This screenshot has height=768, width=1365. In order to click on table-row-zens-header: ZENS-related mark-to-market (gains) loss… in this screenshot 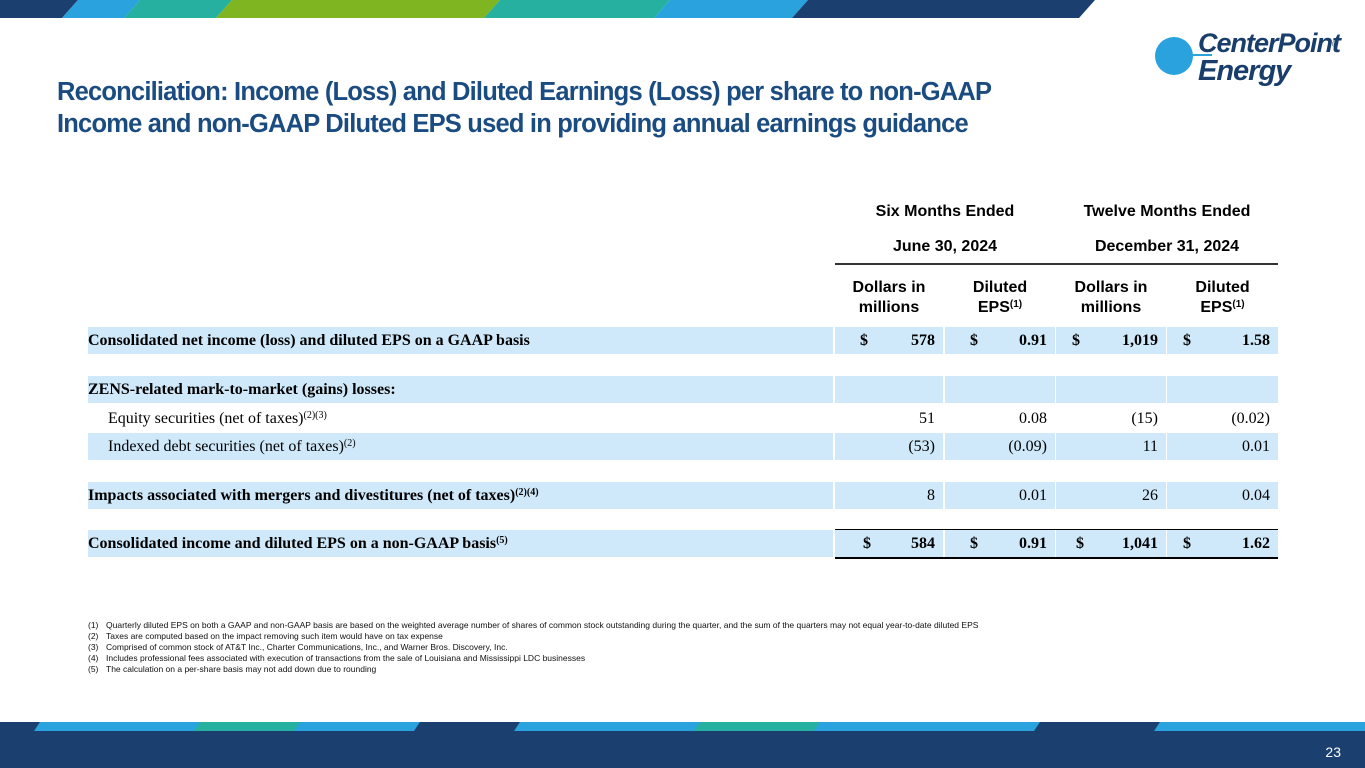, I will do `click(683, 389)`.